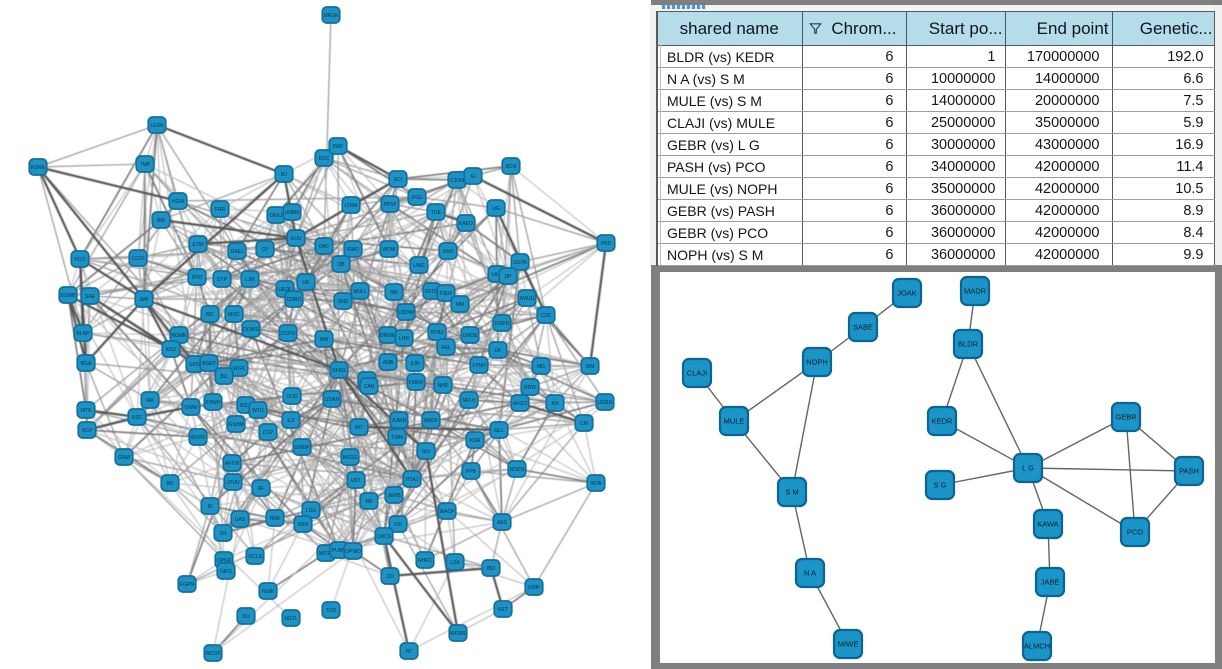 The height and width of the screenshot is (669, 1222). I want to click on svg-text: MIWE, so click(848, 644).